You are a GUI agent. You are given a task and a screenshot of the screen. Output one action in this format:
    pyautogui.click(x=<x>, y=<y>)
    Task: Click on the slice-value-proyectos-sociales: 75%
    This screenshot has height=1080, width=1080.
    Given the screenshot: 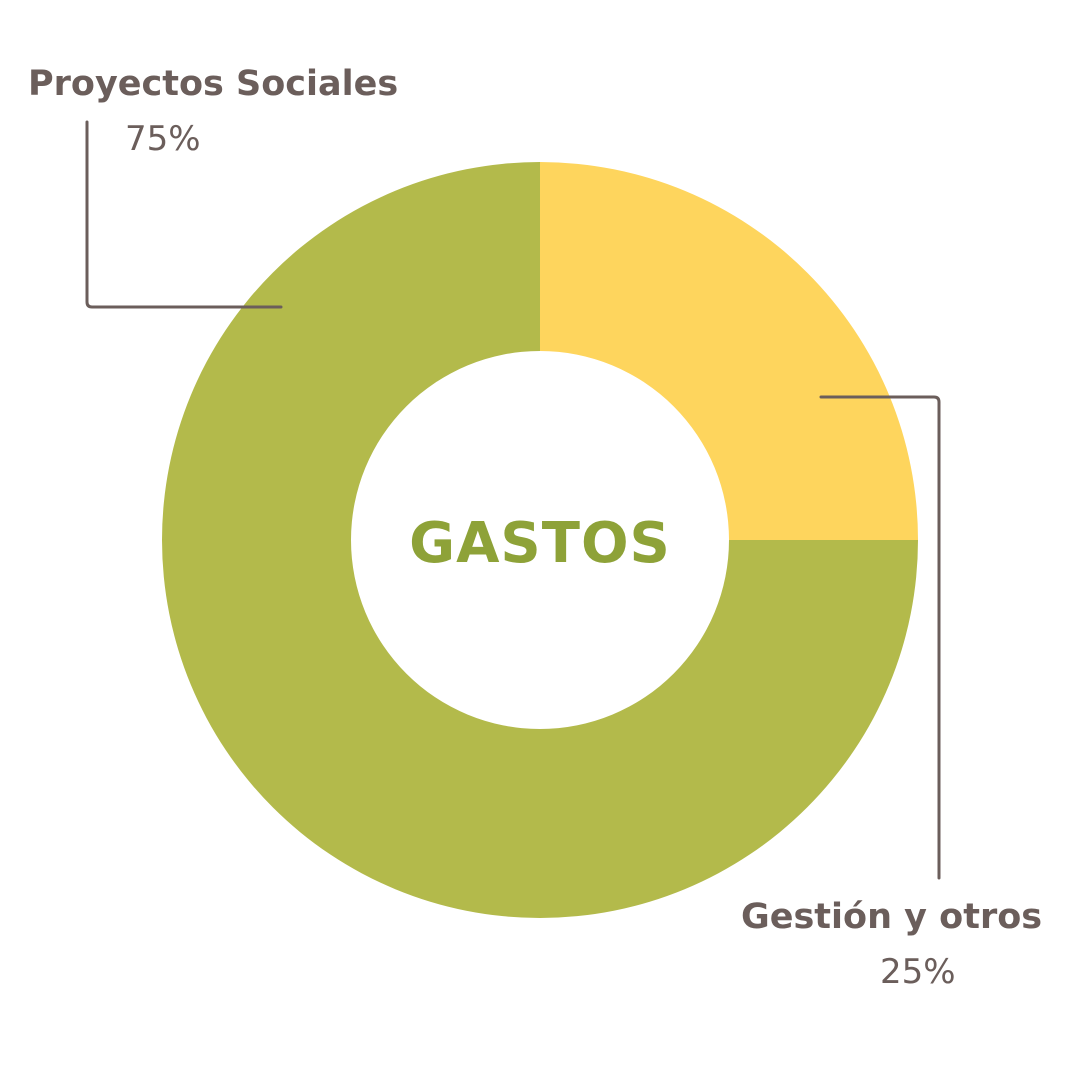 What is the action you would take?
    pyautogui.click(x=163, y=139)
    